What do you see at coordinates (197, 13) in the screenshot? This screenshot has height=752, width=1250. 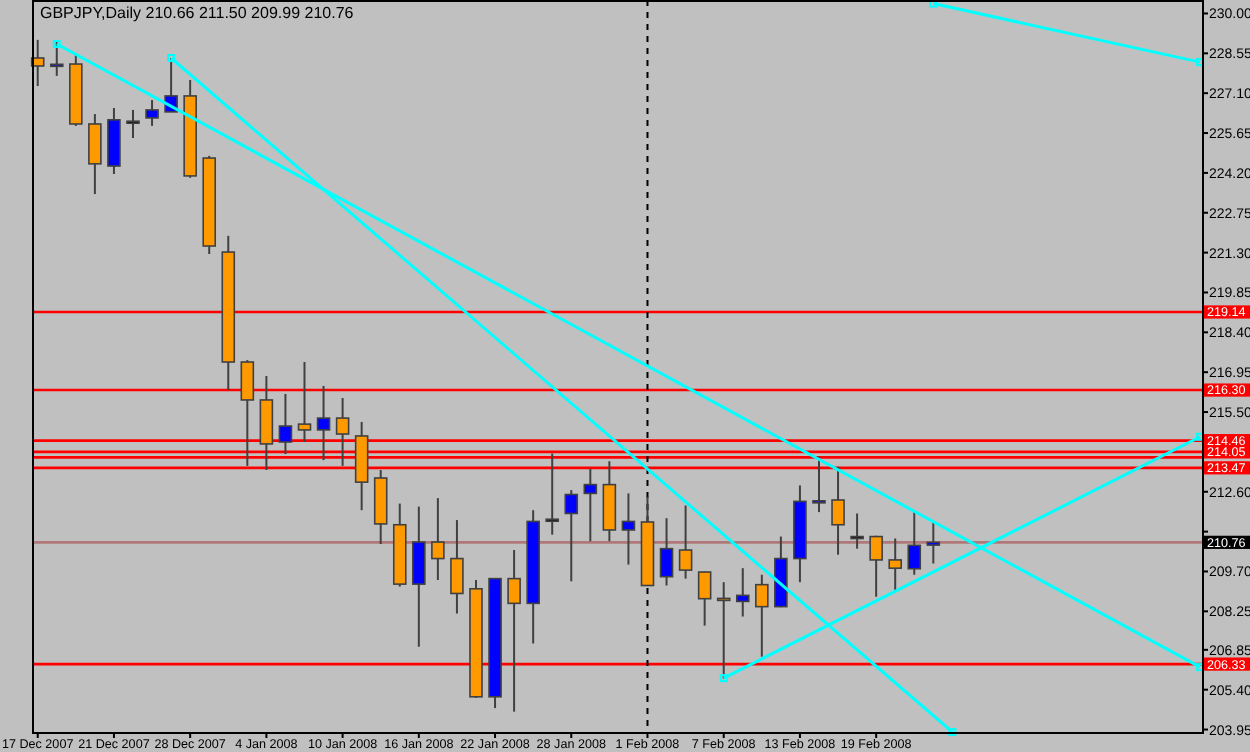 I see `chart-title: GBPJPY,Daily 210.66 211.50 209.99 210.76` at bounding box center [197, 13].